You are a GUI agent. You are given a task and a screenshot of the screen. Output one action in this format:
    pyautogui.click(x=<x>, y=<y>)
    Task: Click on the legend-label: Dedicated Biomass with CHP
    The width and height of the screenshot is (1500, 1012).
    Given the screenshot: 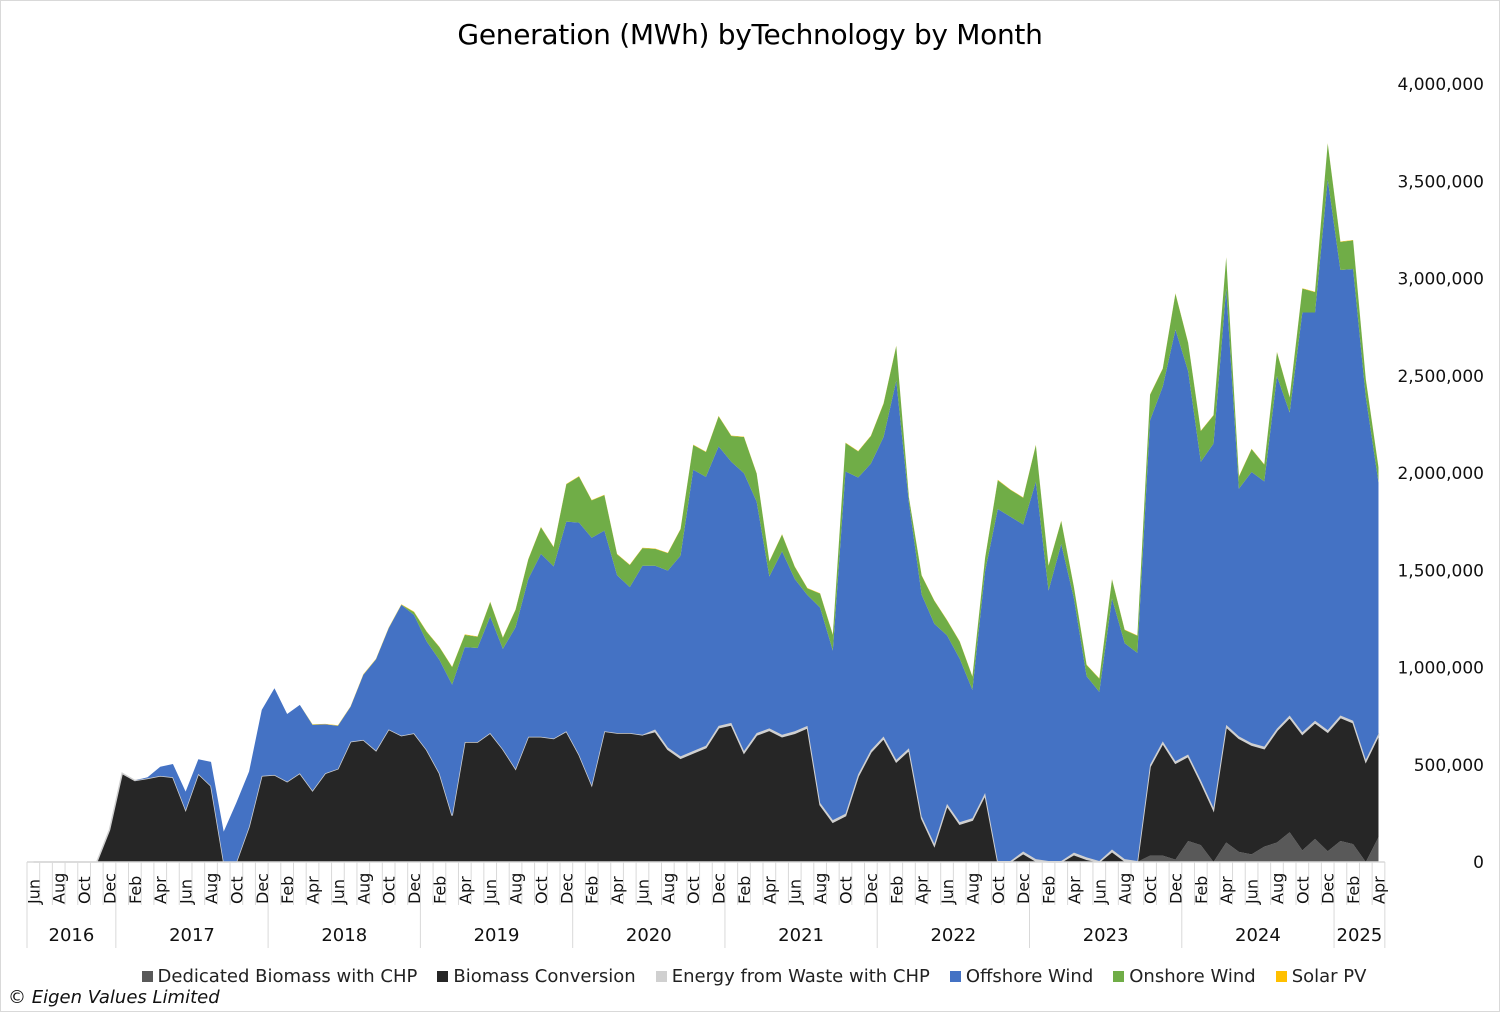 What is the action you would take?
    pyautogui.click(x=287, y=976)
    